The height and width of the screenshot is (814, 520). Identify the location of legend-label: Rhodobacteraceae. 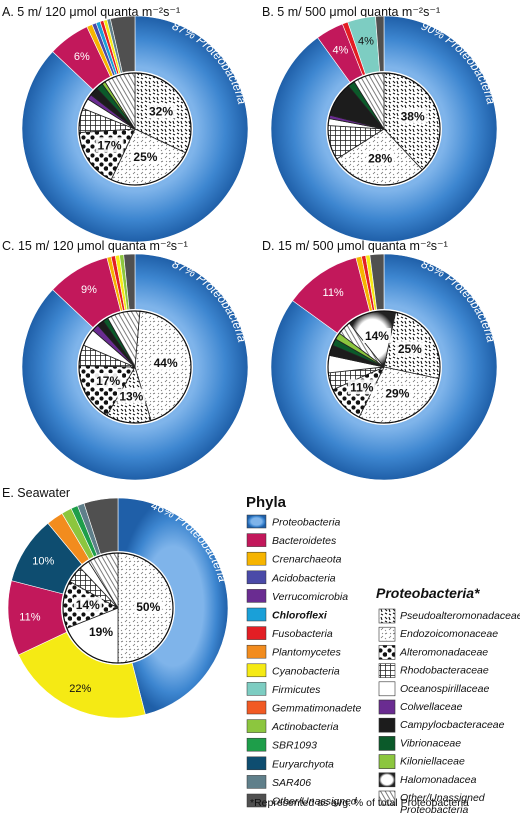
(444, 671).